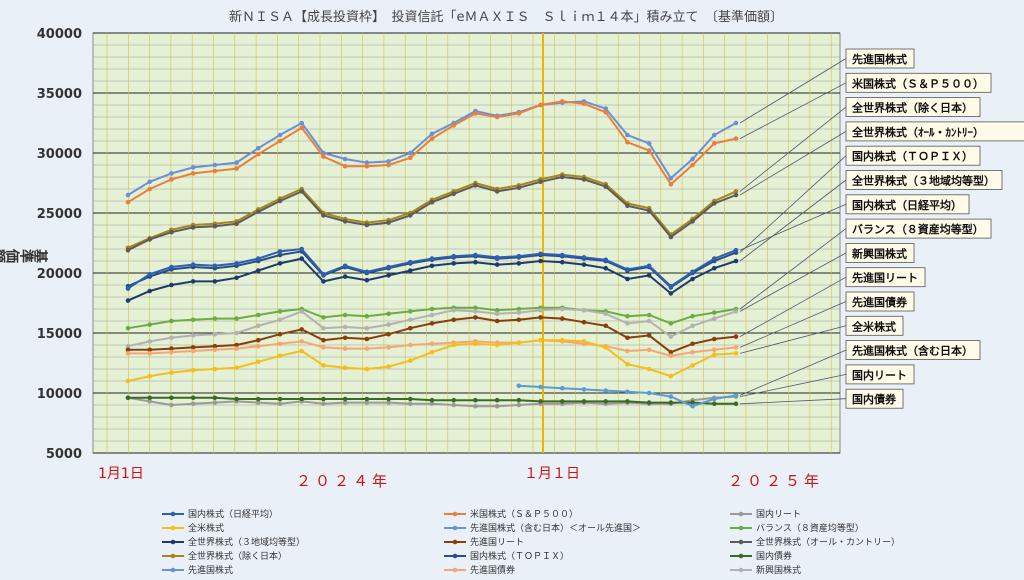  Describe the element at coordinates (797, 528) in the screenshot. I see `legend-item: バランス（８資産均等型）` at that location.